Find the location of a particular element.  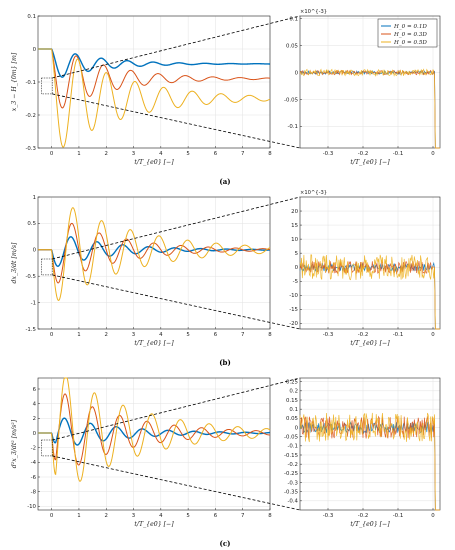

y-tick-label: 2 is located at coordinates (34, 419).